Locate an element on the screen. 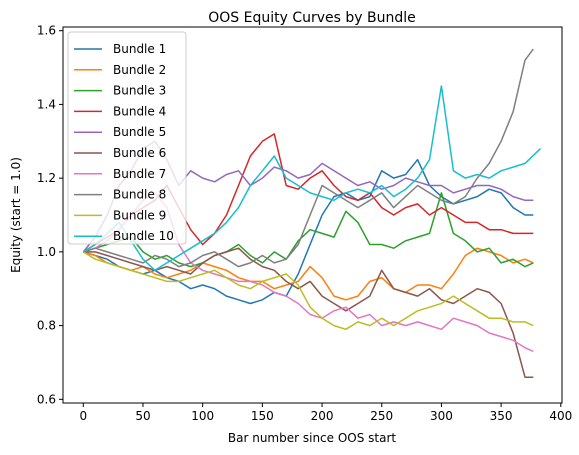  y-tick-label: 0.6 is located at coordinates (46, 399).